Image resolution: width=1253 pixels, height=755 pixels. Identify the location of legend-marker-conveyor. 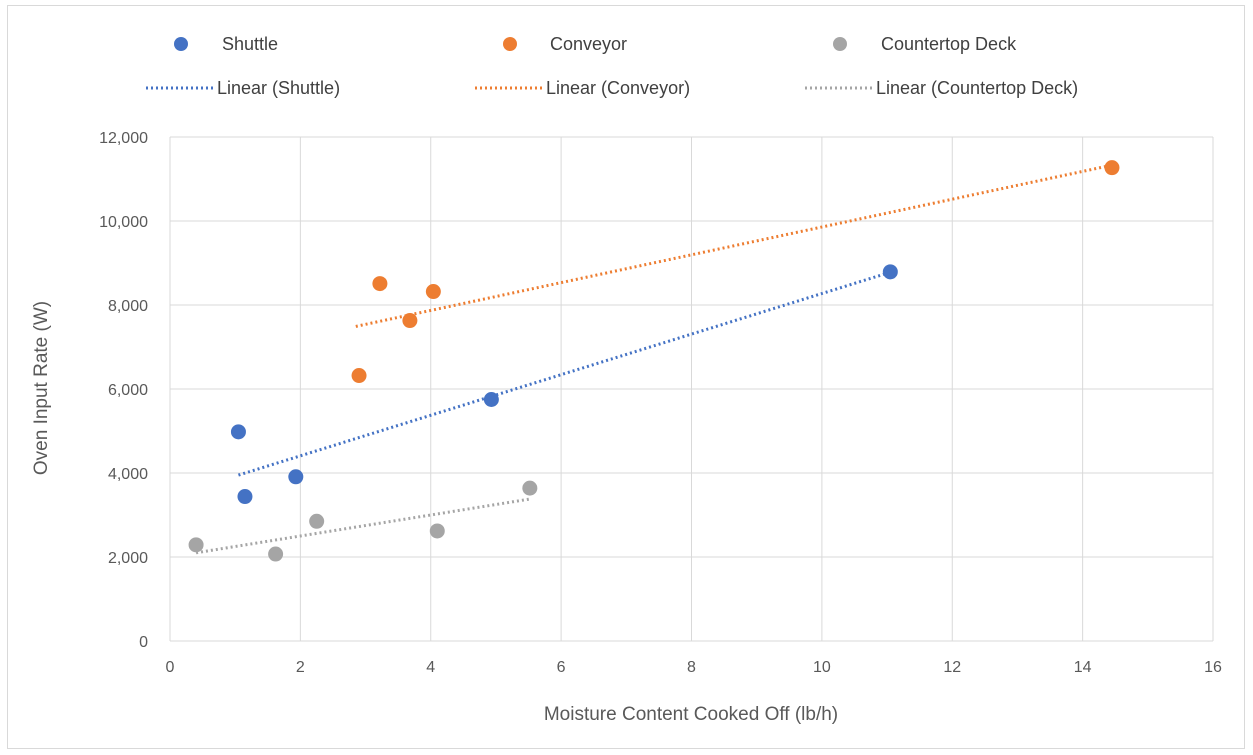
(510, 44).